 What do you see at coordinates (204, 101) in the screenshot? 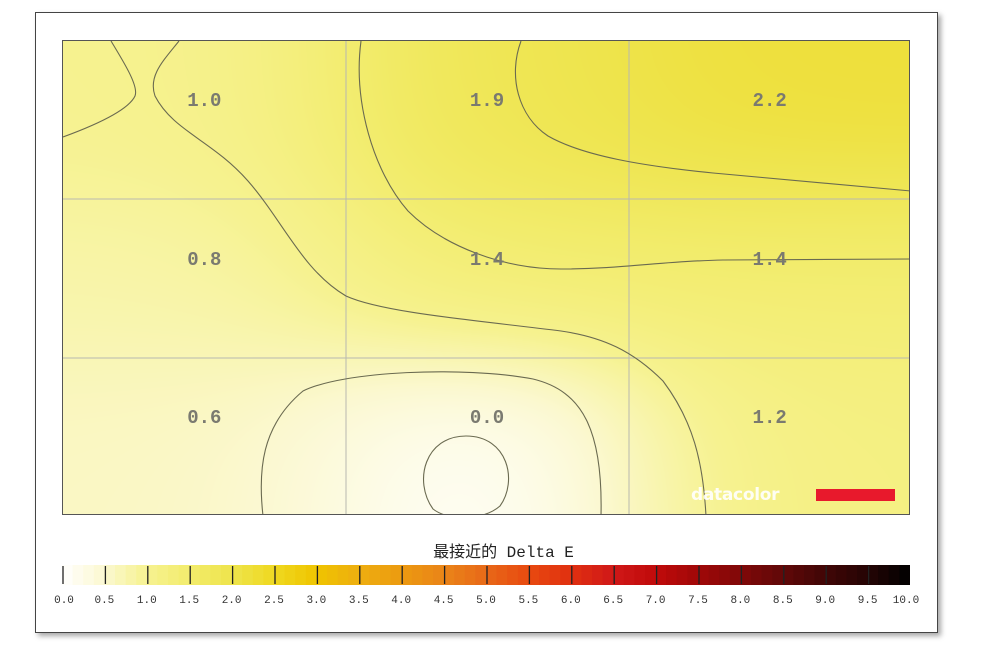
I see `cell-value-label: 1.0` at bounding box center [204, 101].